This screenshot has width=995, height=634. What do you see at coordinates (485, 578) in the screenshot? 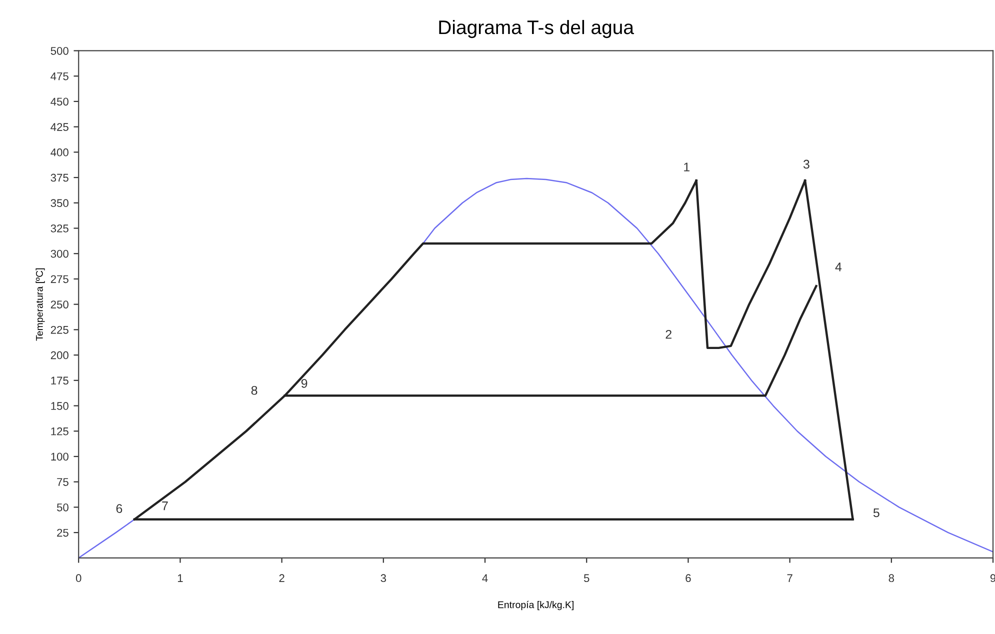
I see `x-tick-label: 4` at bounding box center [485, 578].